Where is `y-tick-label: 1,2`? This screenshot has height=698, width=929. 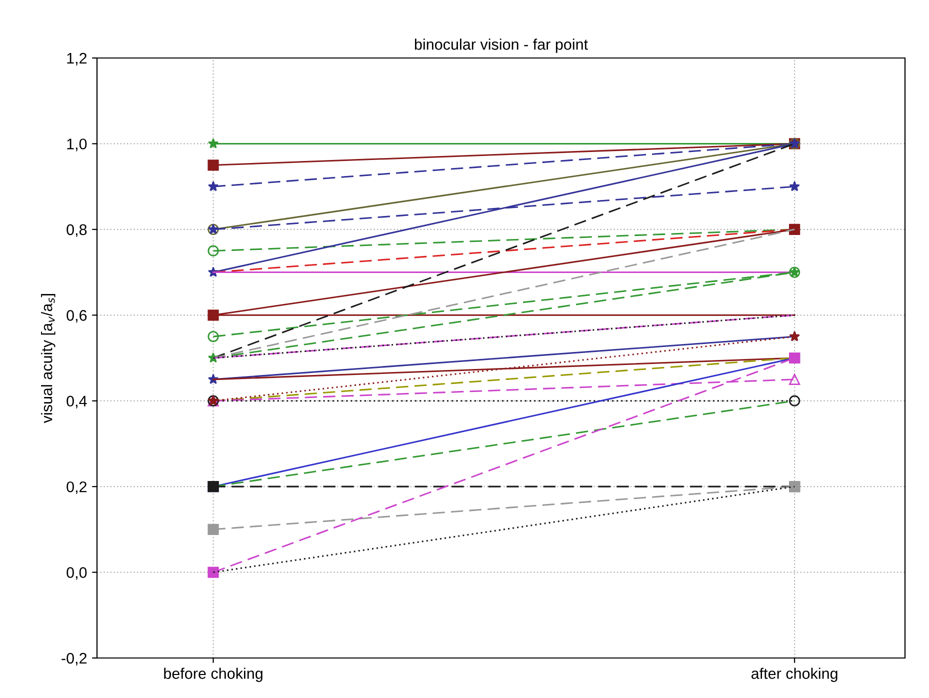
y-tick-label: 1,2 is located at coordinates (77, 59).